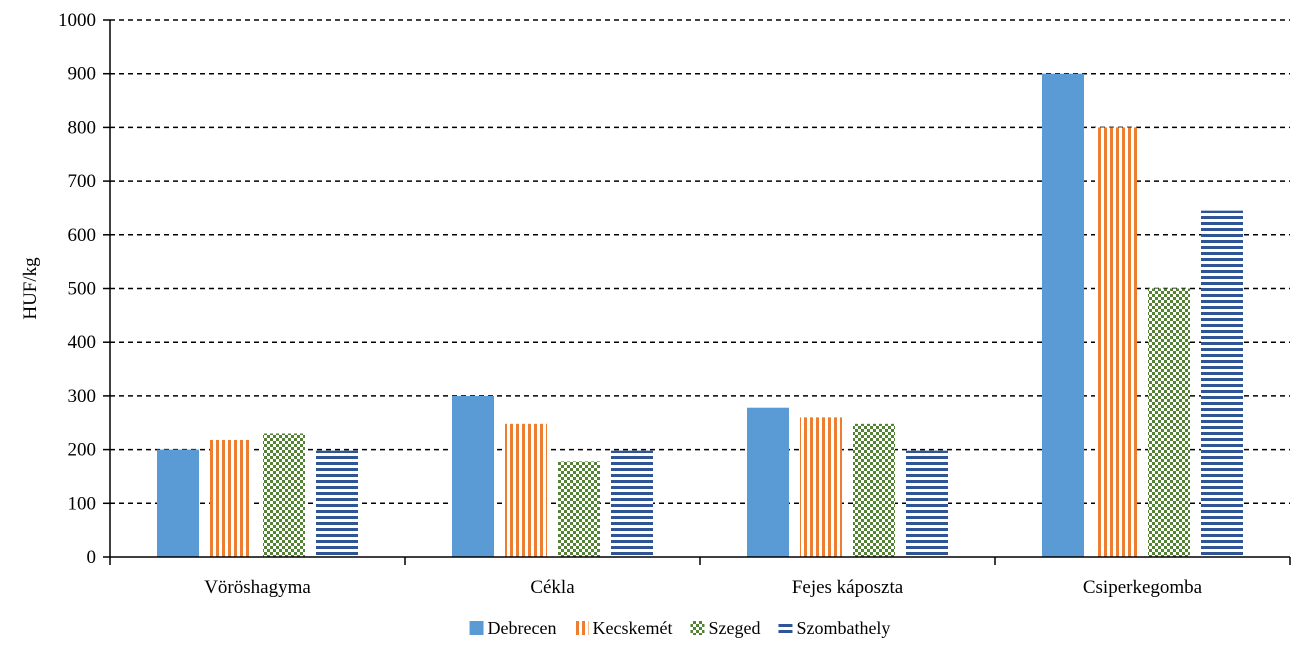 This screenshot has width=1297, height=651. What do you see at coordinates (82, 181) in the screenshot?
I see `y-tick-label: 700` at bounding box center [82, 181].